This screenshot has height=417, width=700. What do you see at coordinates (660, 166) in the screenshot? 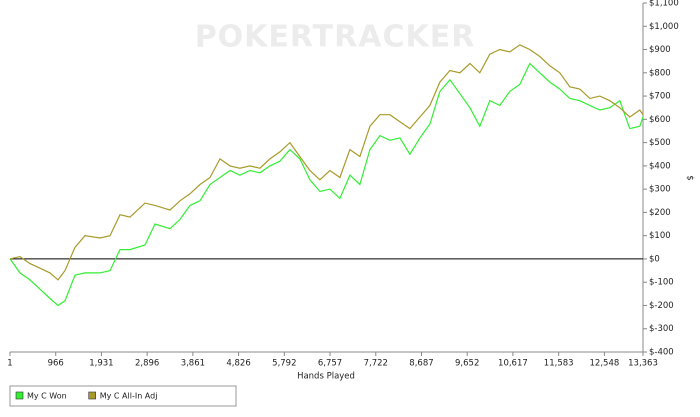
I see `y-tick-label: $400` at bounding box center [660, 166].